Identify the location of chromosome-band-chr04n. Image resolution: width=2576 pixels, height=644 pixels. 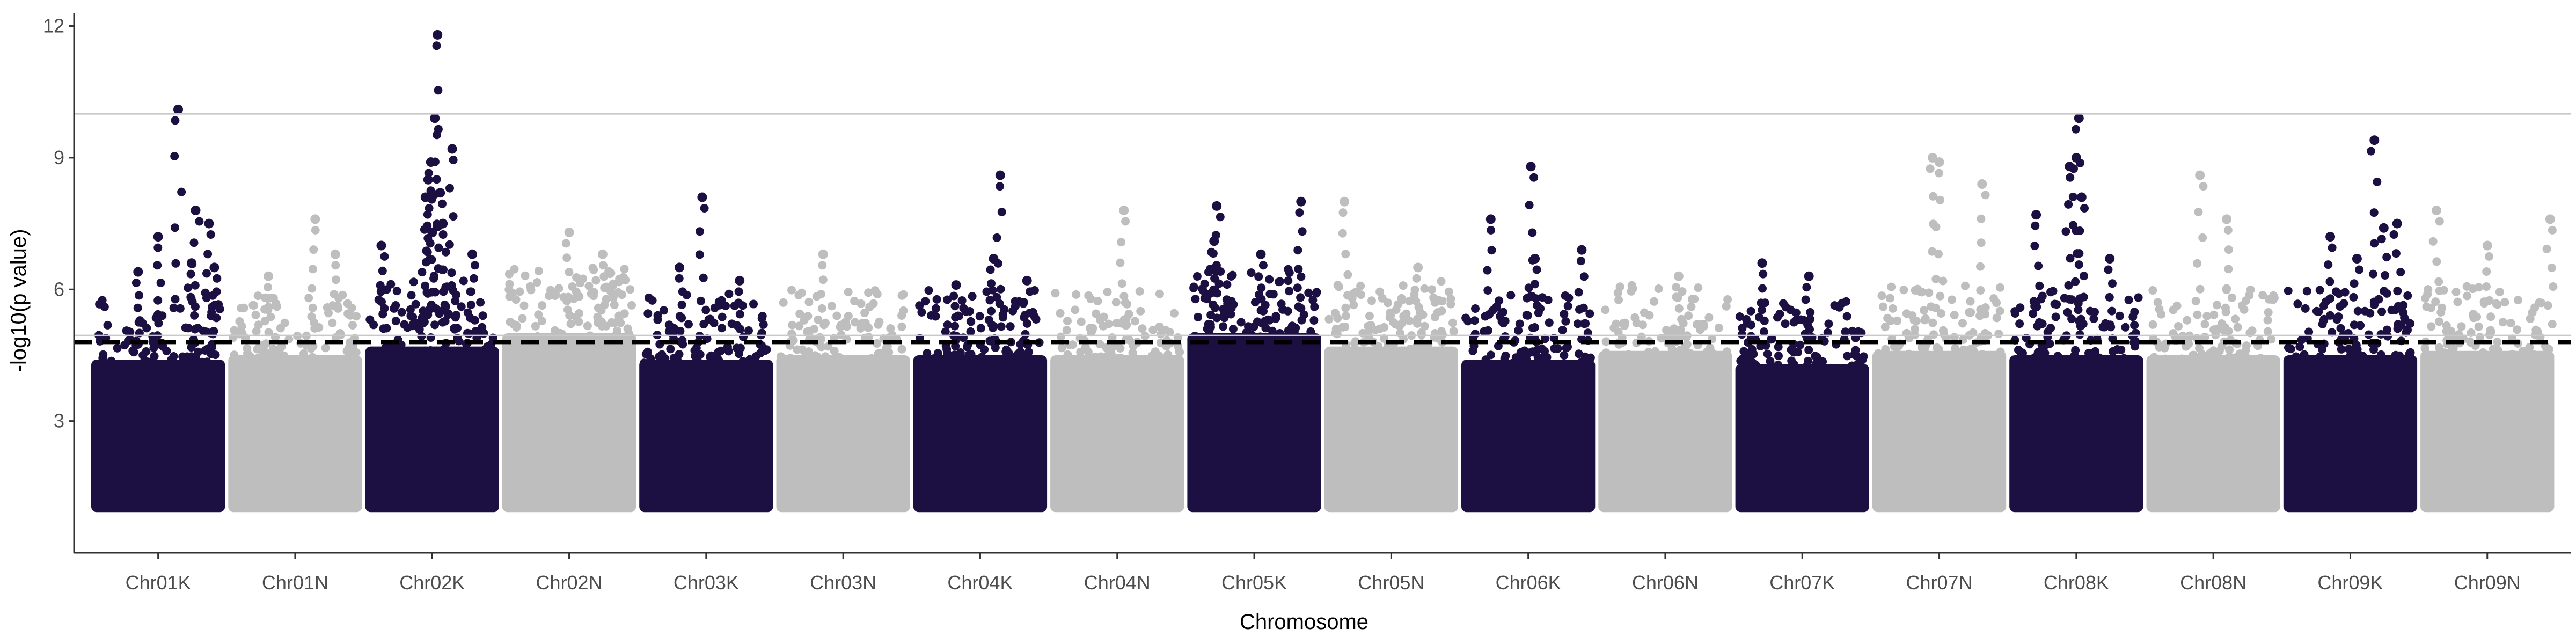
(1117, 434).